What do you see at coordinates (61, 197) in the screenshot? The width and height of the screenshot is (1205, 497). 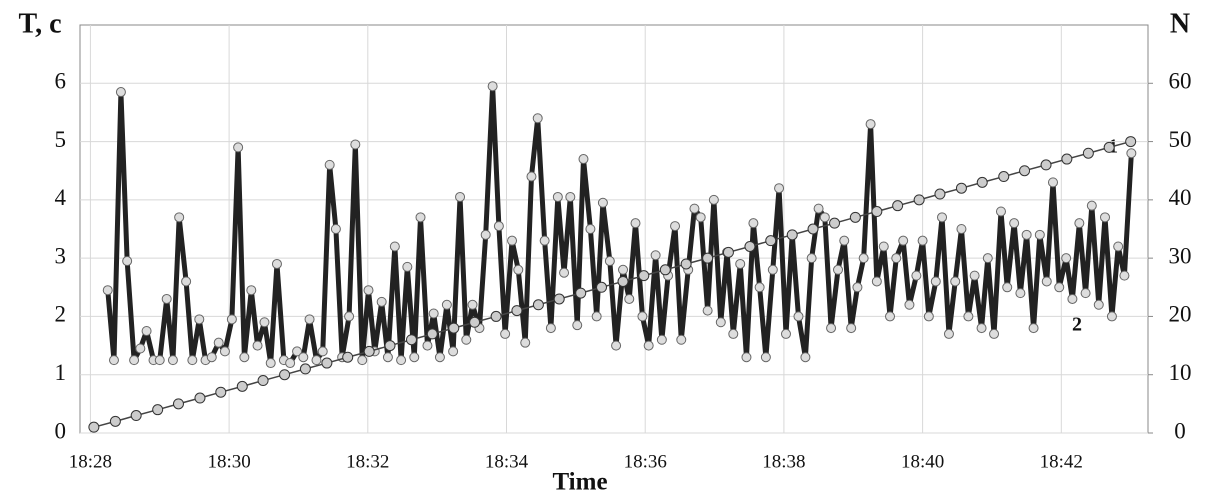 I see `y-tick-label: 4` at bounding box center [61, 197].